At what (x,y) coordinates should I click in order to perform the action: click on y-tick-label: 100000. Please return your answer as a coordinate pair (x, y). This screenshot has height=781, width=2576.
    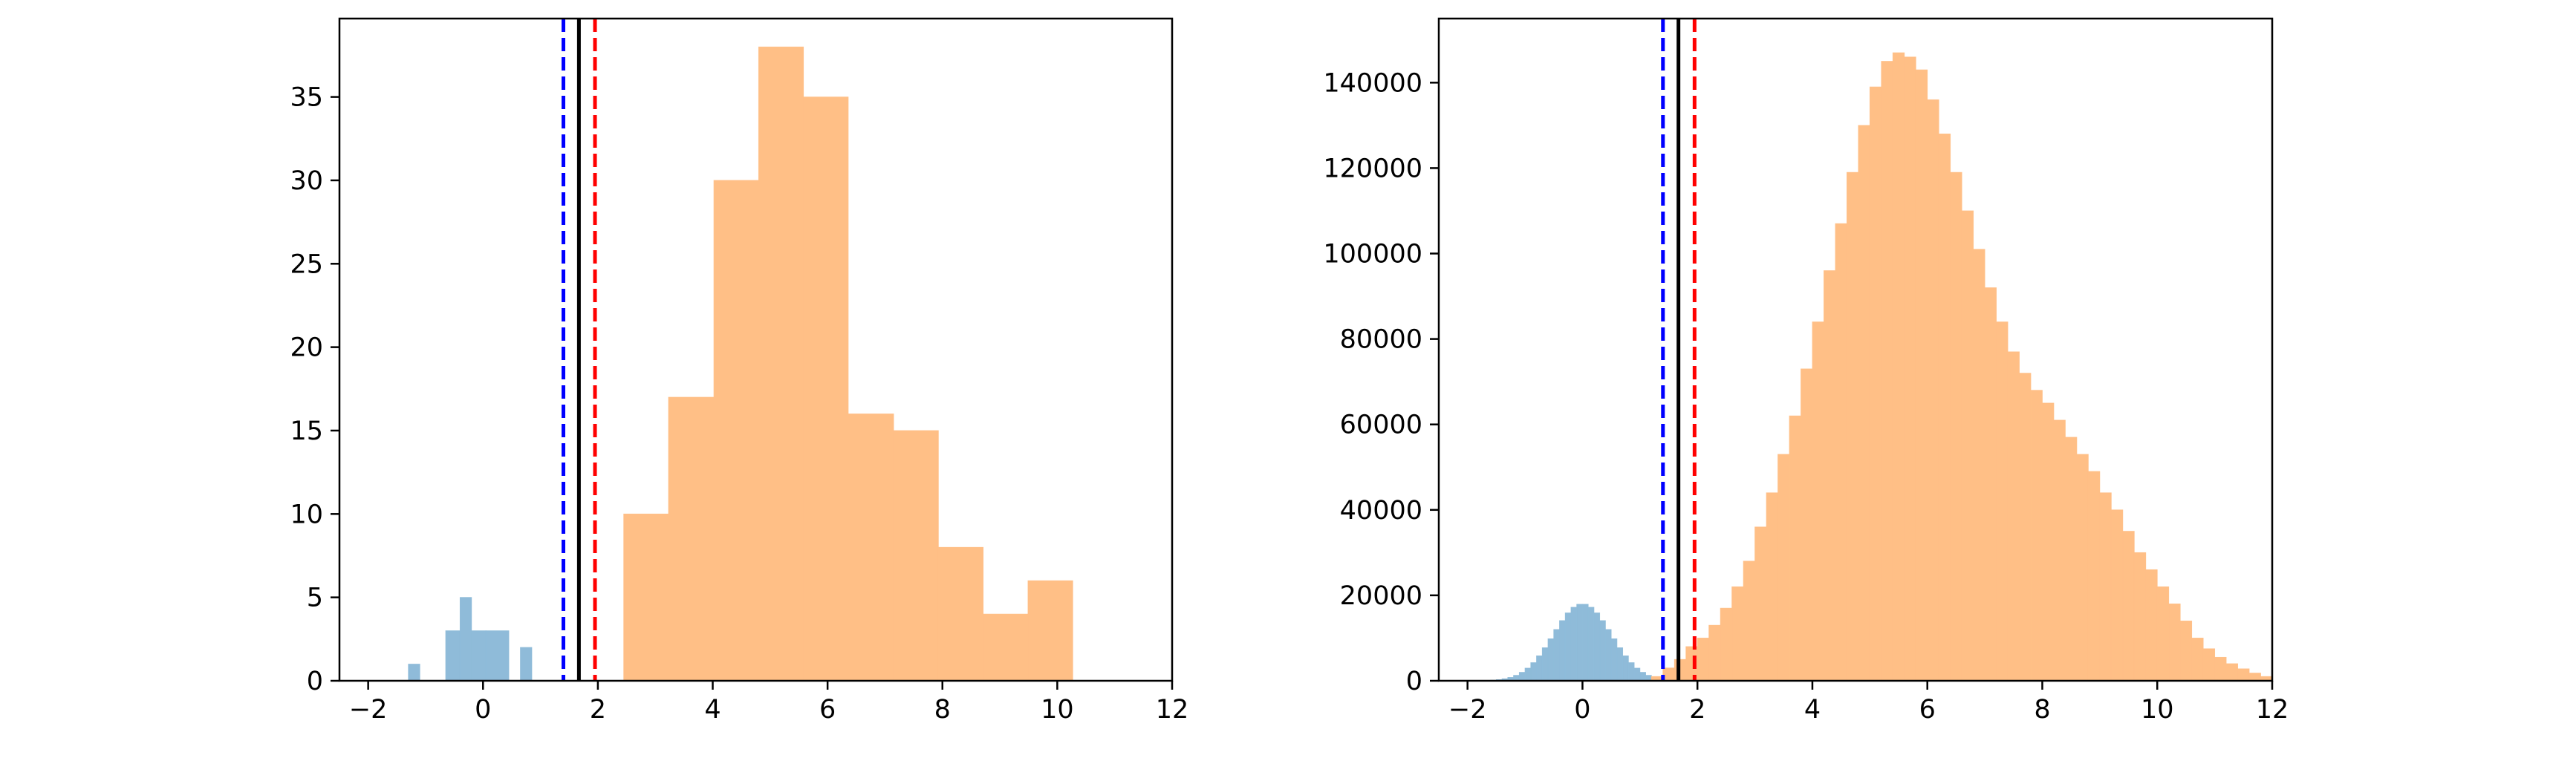
    Looking at the image, I should click on (1372, 255).